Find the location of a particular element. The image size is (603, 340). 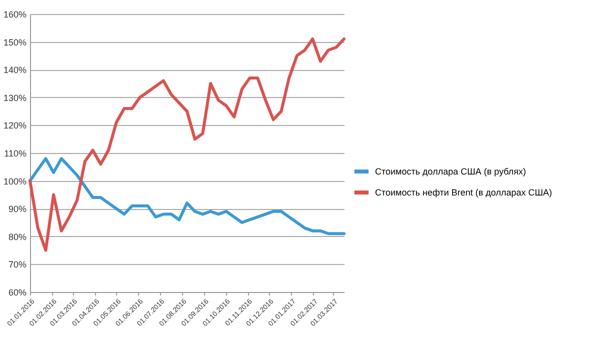

y-tick-label: 90% is located at coordinates (17, 209).